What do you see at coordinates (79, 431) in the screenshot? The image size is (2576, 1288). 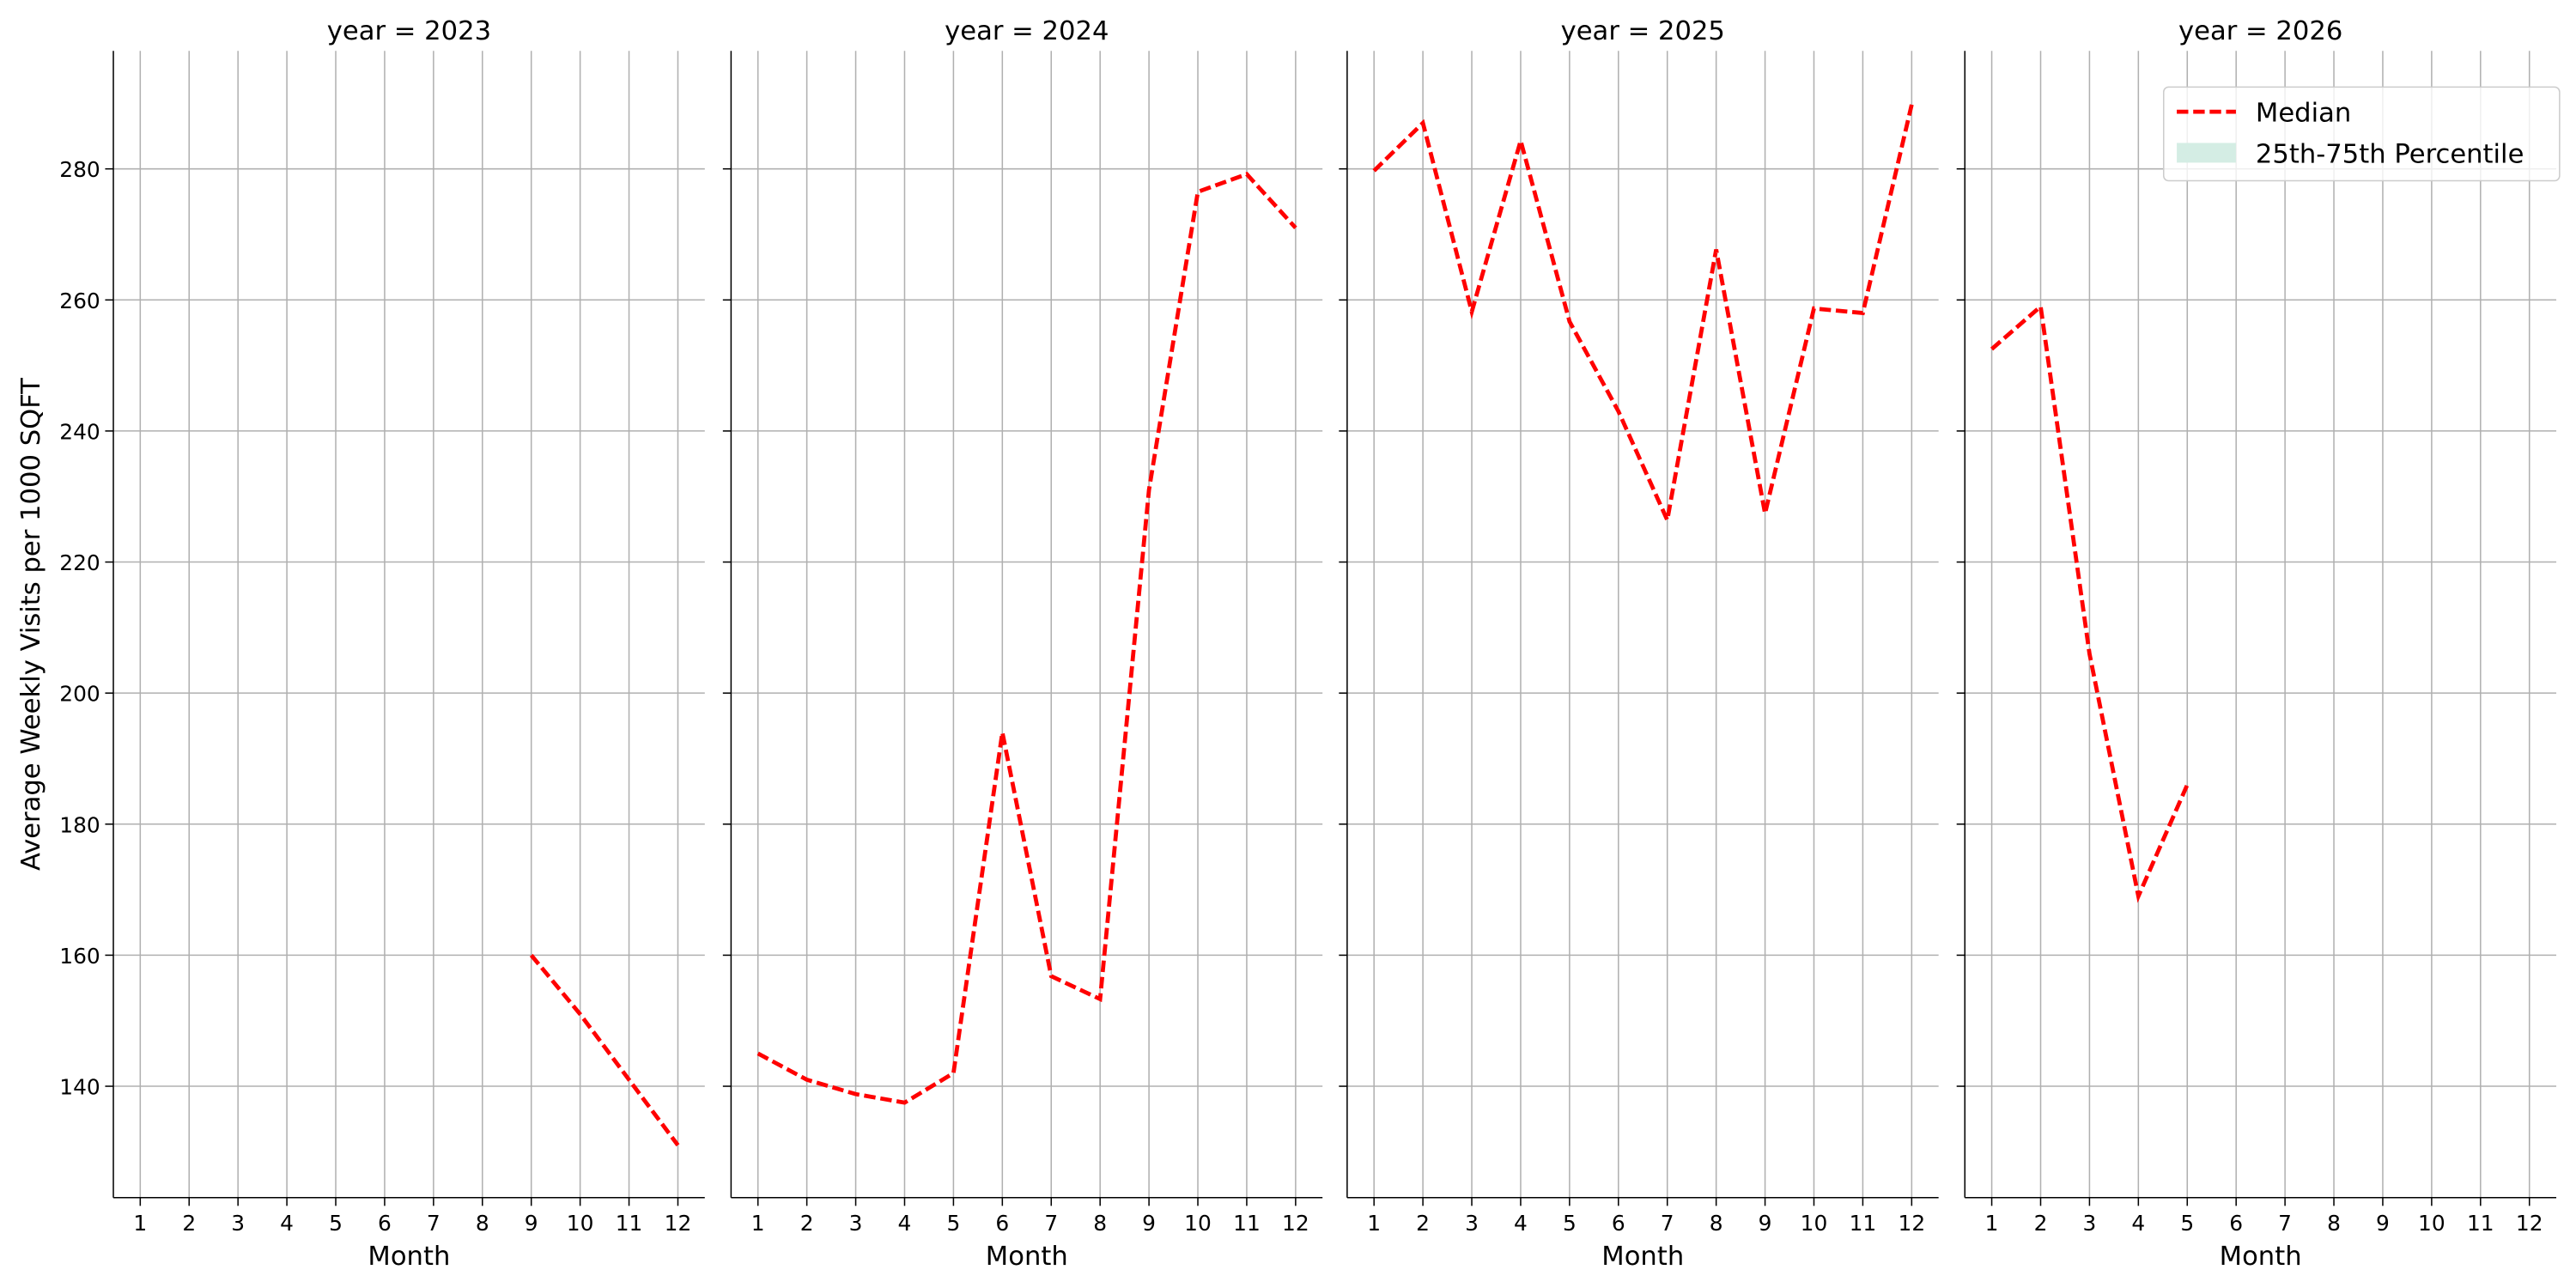 I see `y-tick-label: 240` at bounding box center [79, 431].